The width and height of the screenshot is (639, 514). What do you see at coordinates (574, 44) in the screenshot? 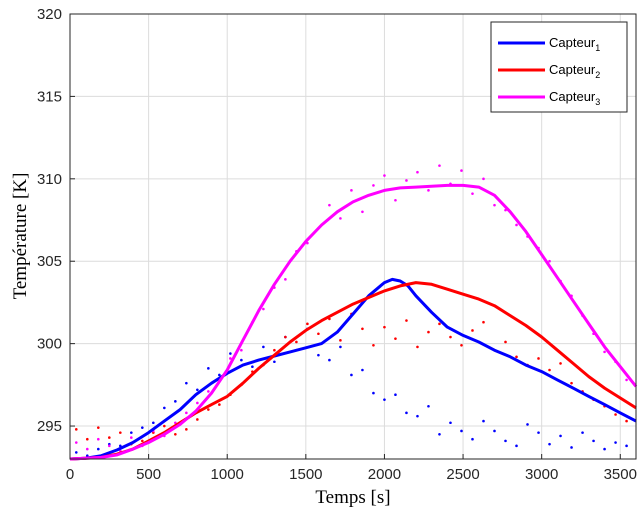
I see `legend-label-capteur-1: Capteur1` at bounding box center [574, 44].